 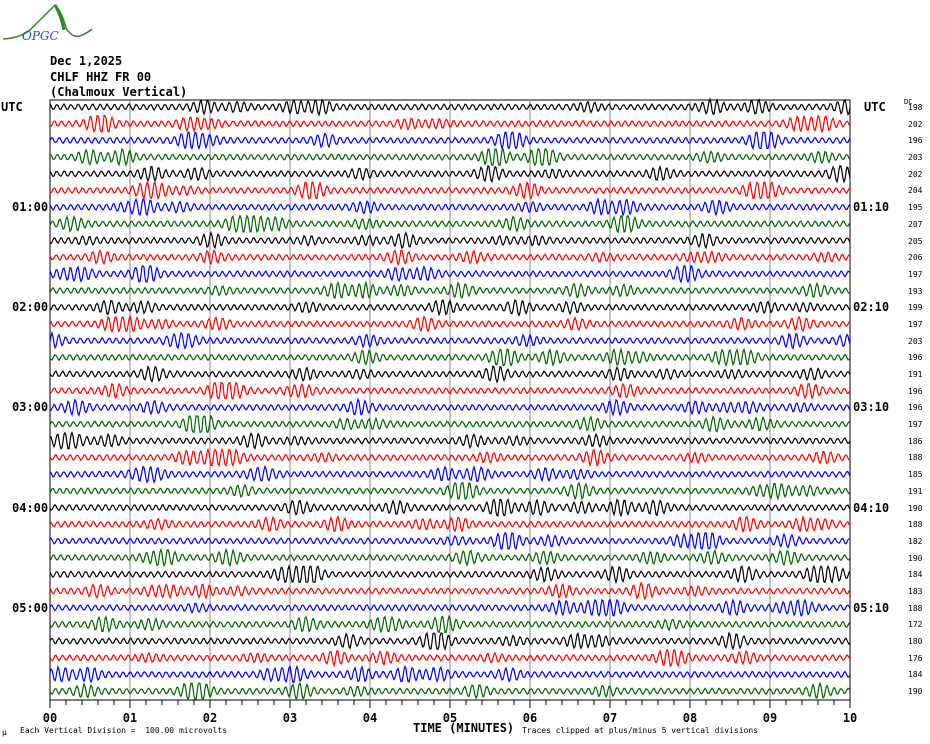 I want to click on dc-offset-value: 199, so click(x=915, y=308).